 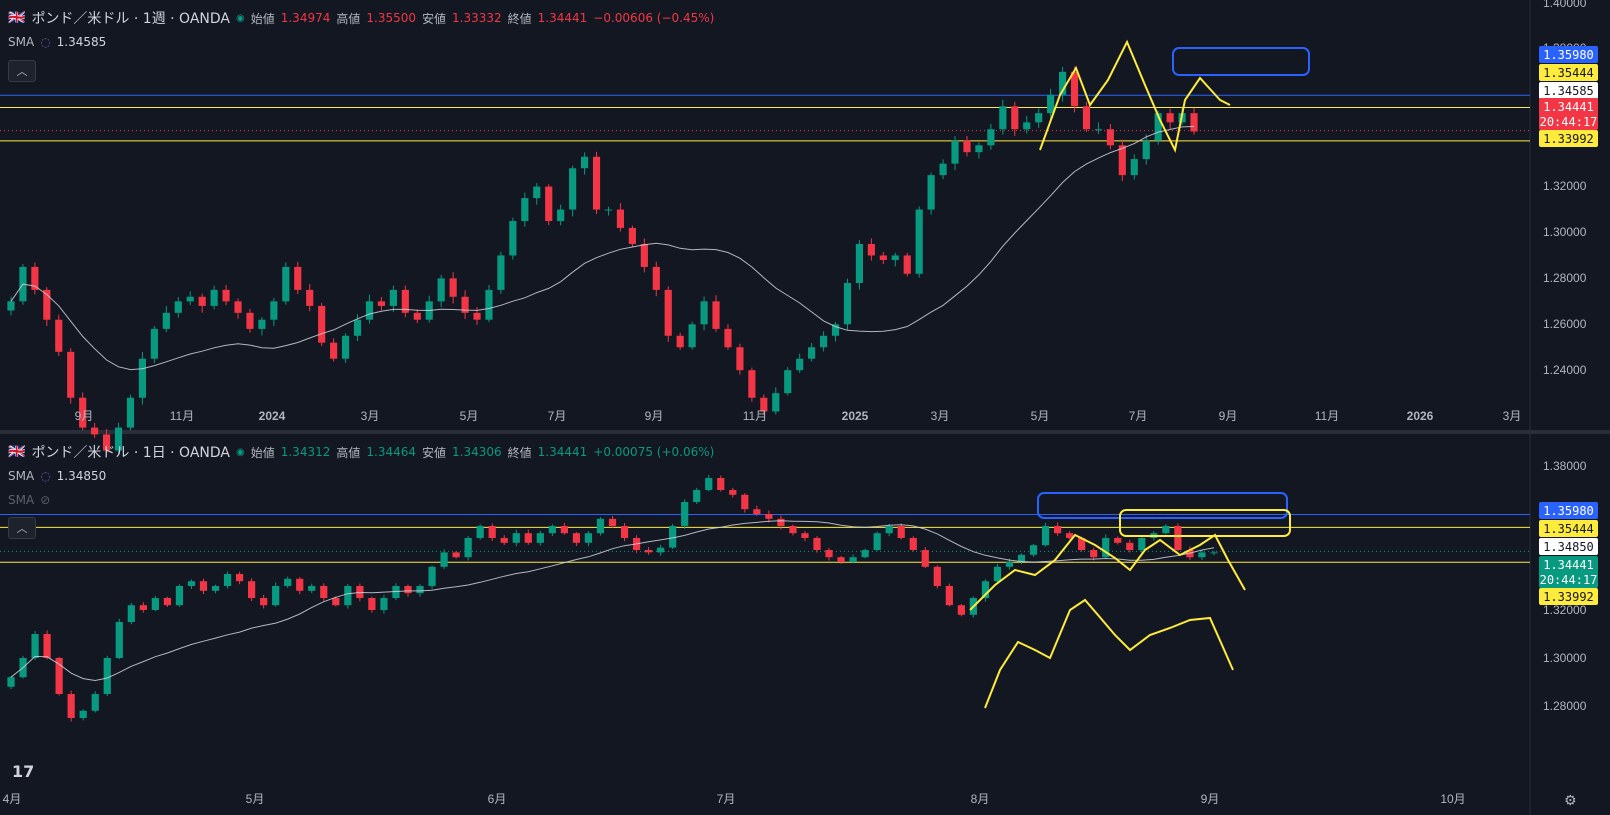 What do you see at coordinates (1327, 416) in the screenshot?
I see `time-tick-label: 11月` at bounding box center [1327, 416].